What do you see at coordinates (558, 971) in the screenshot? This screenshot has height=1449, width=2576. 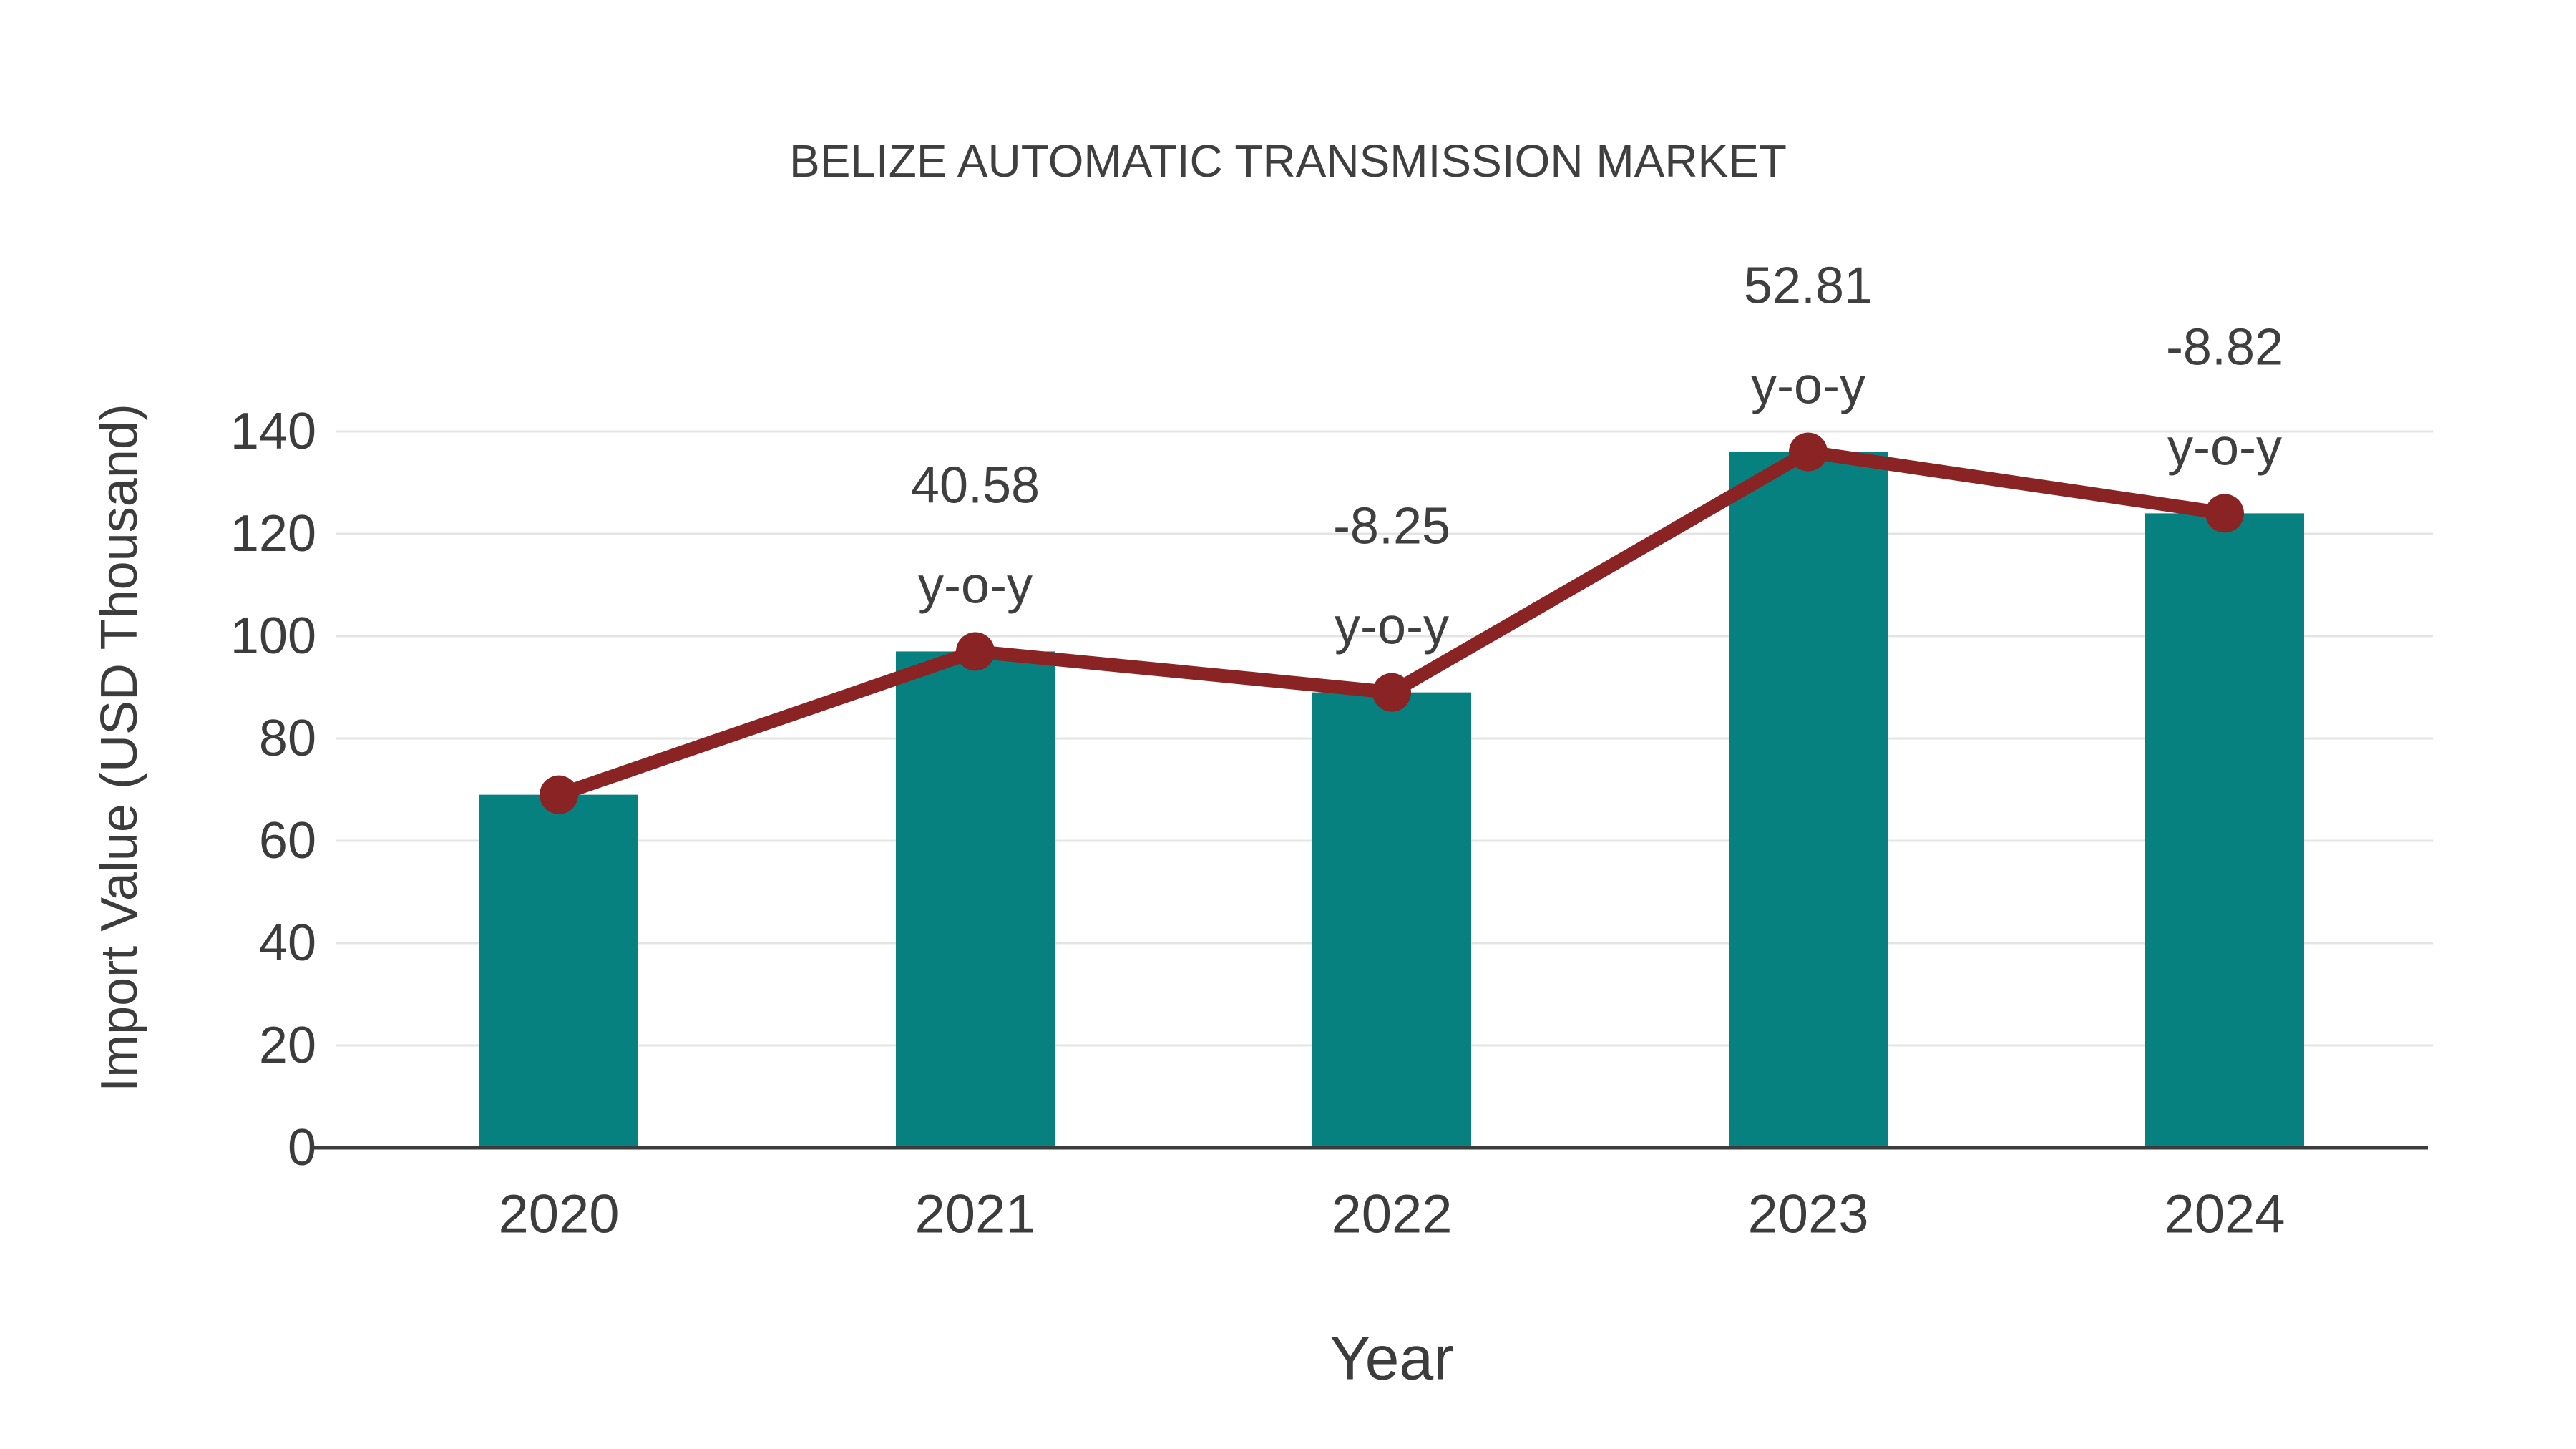 I see `bar-2020` at bounding box center [558, 971].